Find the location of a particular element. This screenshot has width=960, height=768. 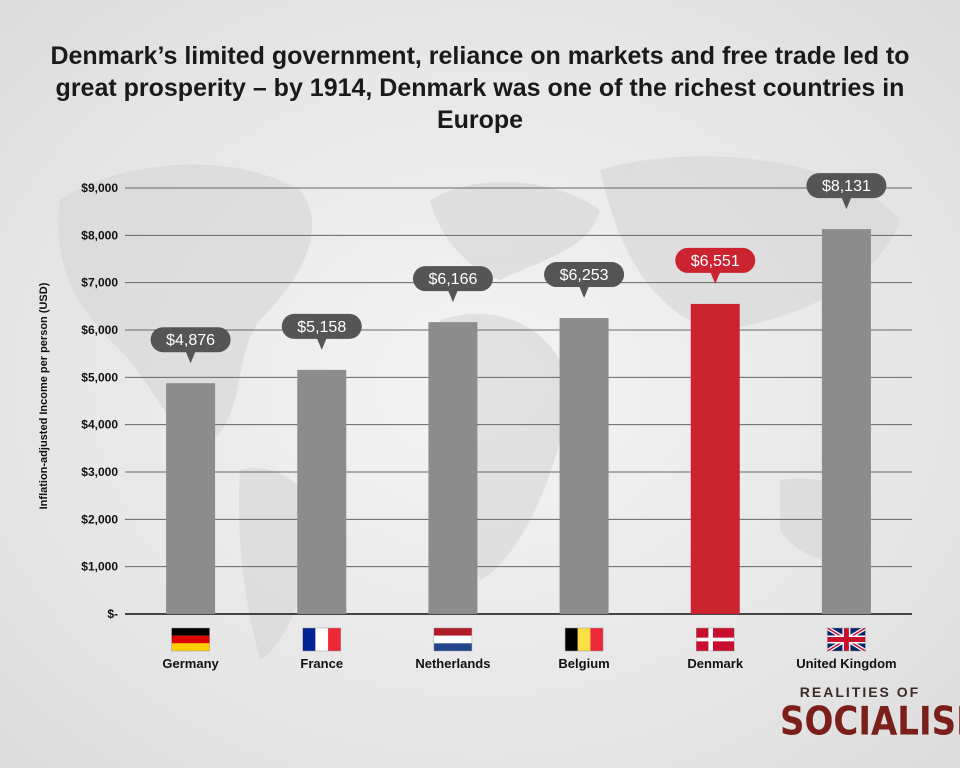

value-label: $8,131 is located at coordinates (846, 186).